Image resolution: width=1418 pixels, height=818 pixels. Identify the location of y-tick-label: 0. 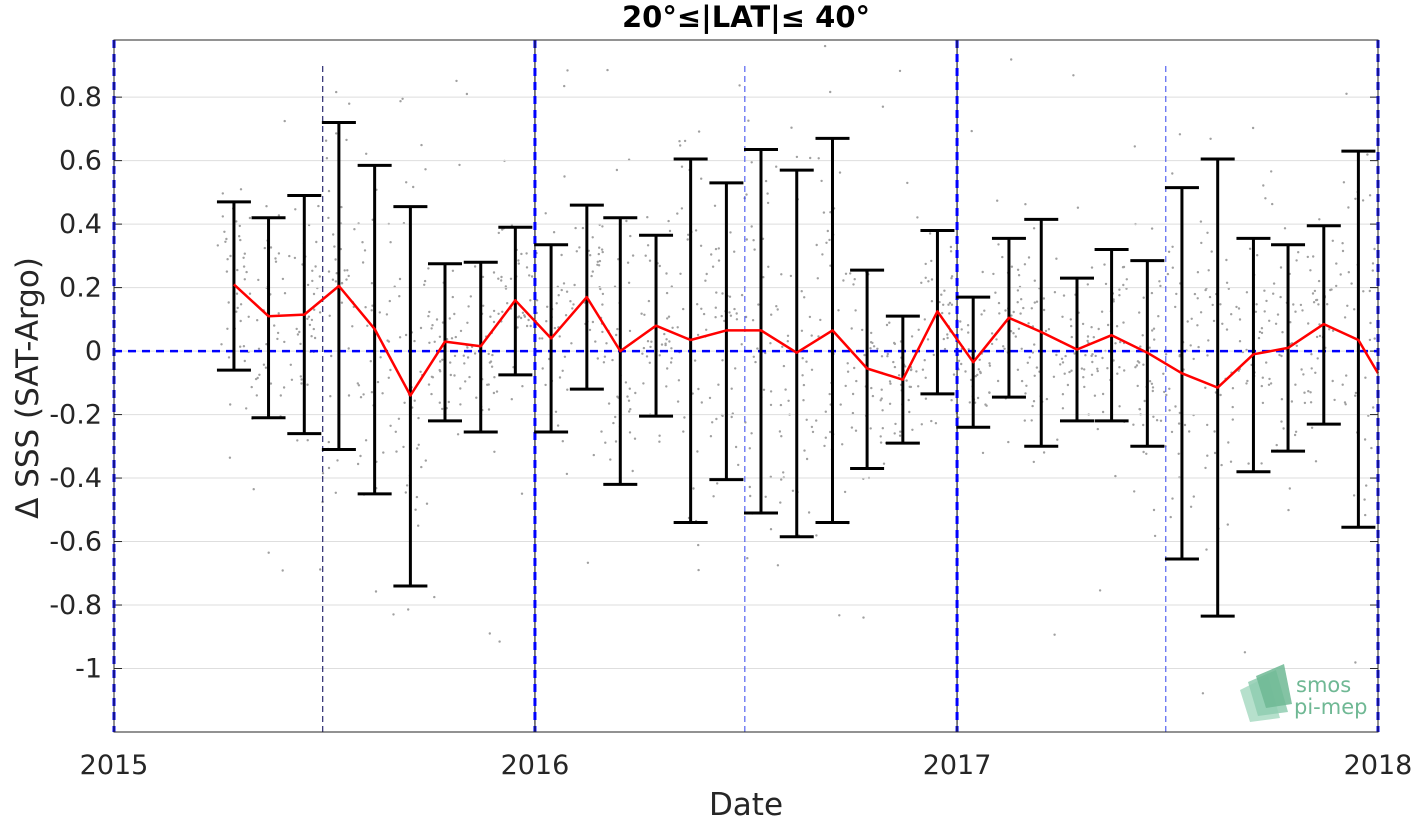
(93, 351).